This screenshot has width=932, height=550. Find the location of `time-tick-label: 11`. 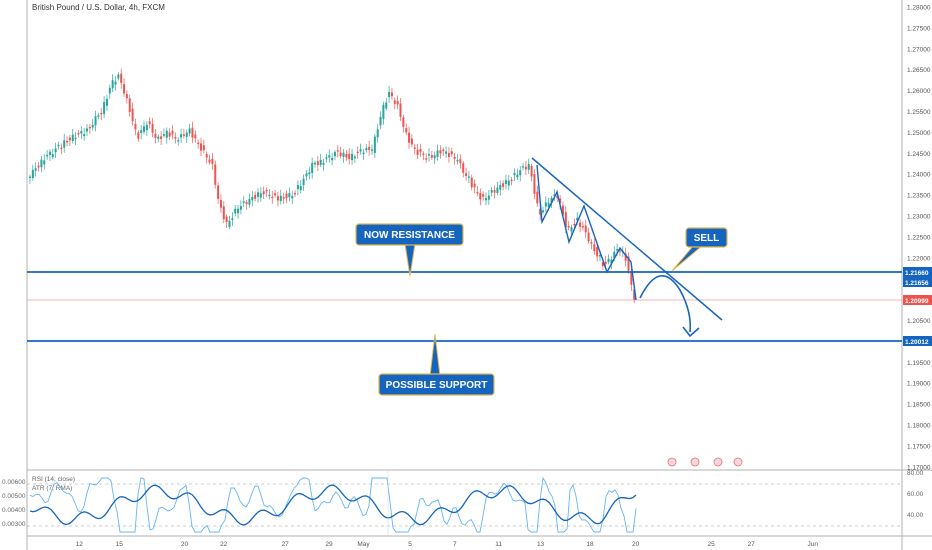

time-tick-label: 11 is located at coordinates (498, 544).